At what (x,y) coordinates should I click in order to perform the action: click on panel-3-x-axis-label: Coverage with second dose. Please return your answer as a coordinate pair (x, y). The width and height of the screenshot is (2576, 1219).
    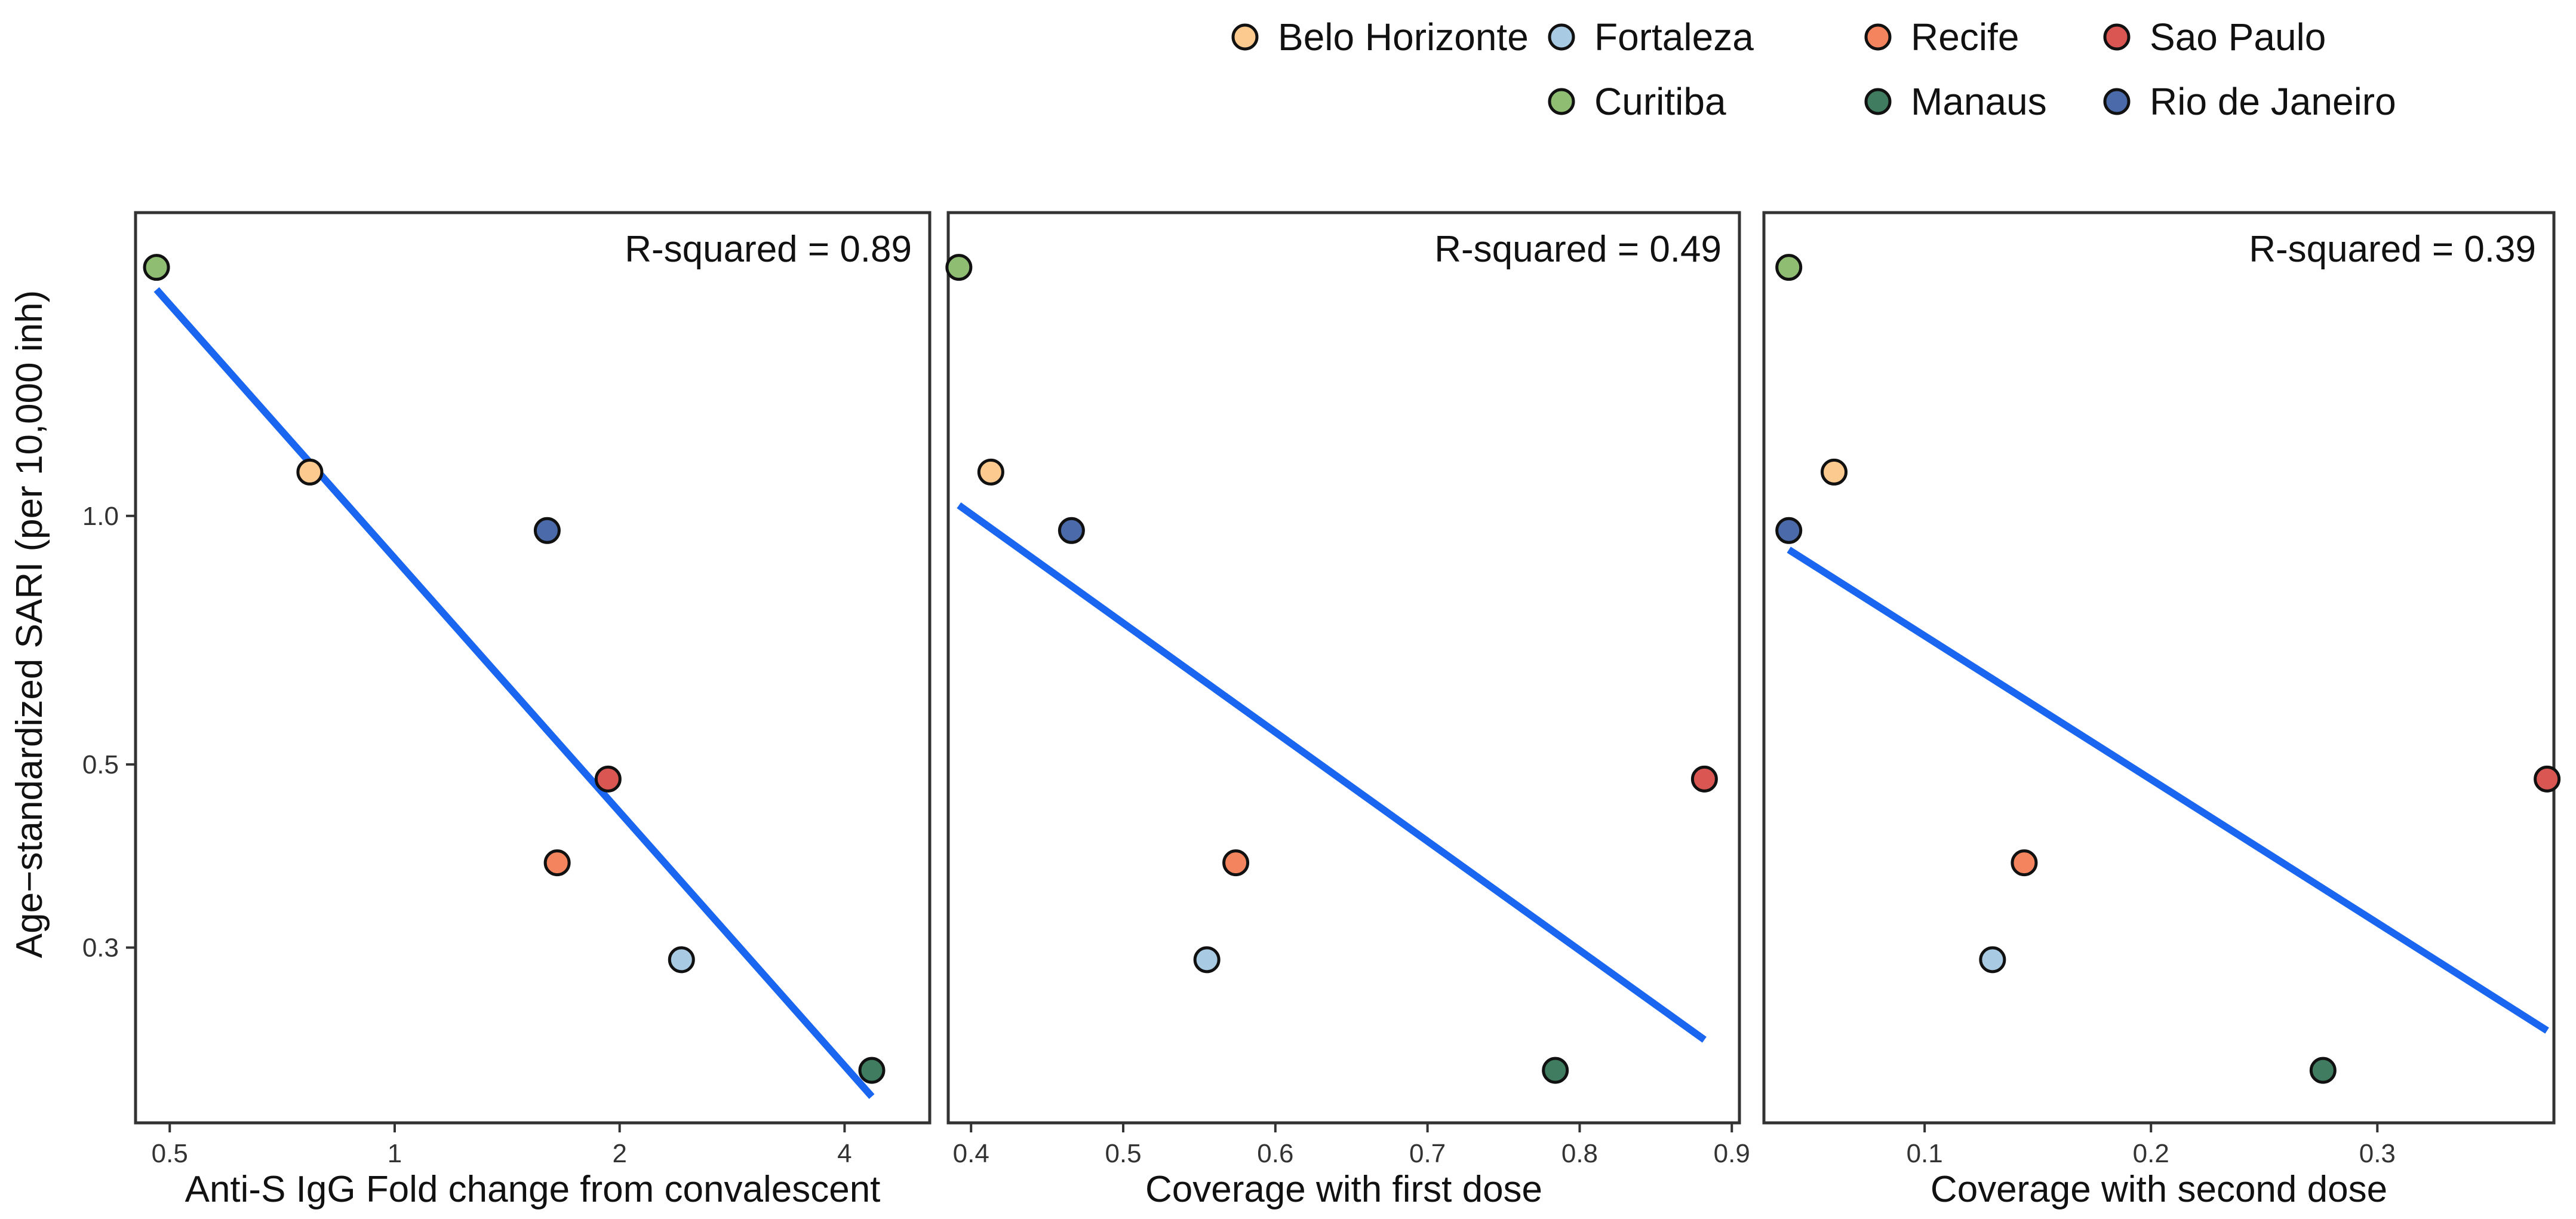
    Looking at the image, I should click on (2159, 1189).